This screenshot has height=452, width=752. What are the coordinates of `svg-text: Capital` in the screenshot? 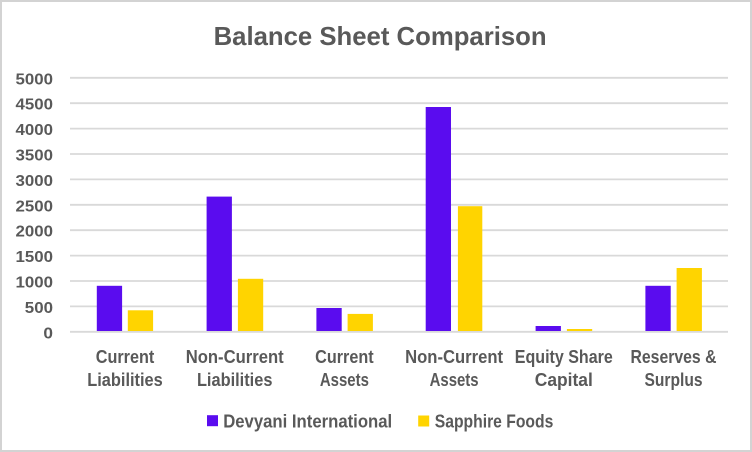 It's located at (564, 380).